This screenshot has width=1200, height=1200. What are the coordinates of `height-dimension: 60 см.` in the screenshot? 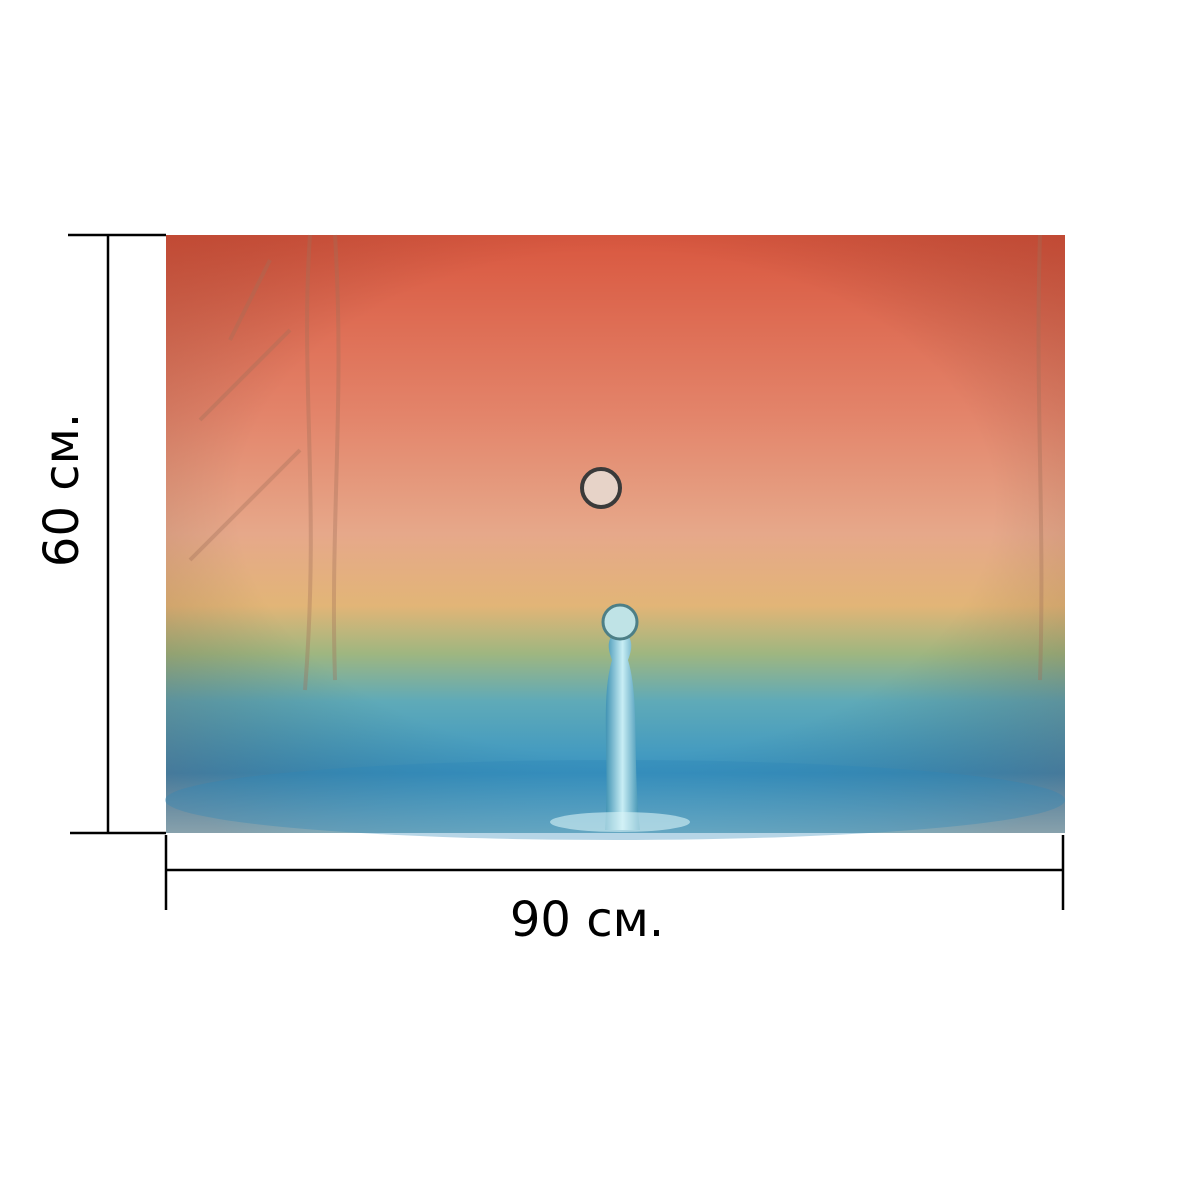 It's located at (100, 534).